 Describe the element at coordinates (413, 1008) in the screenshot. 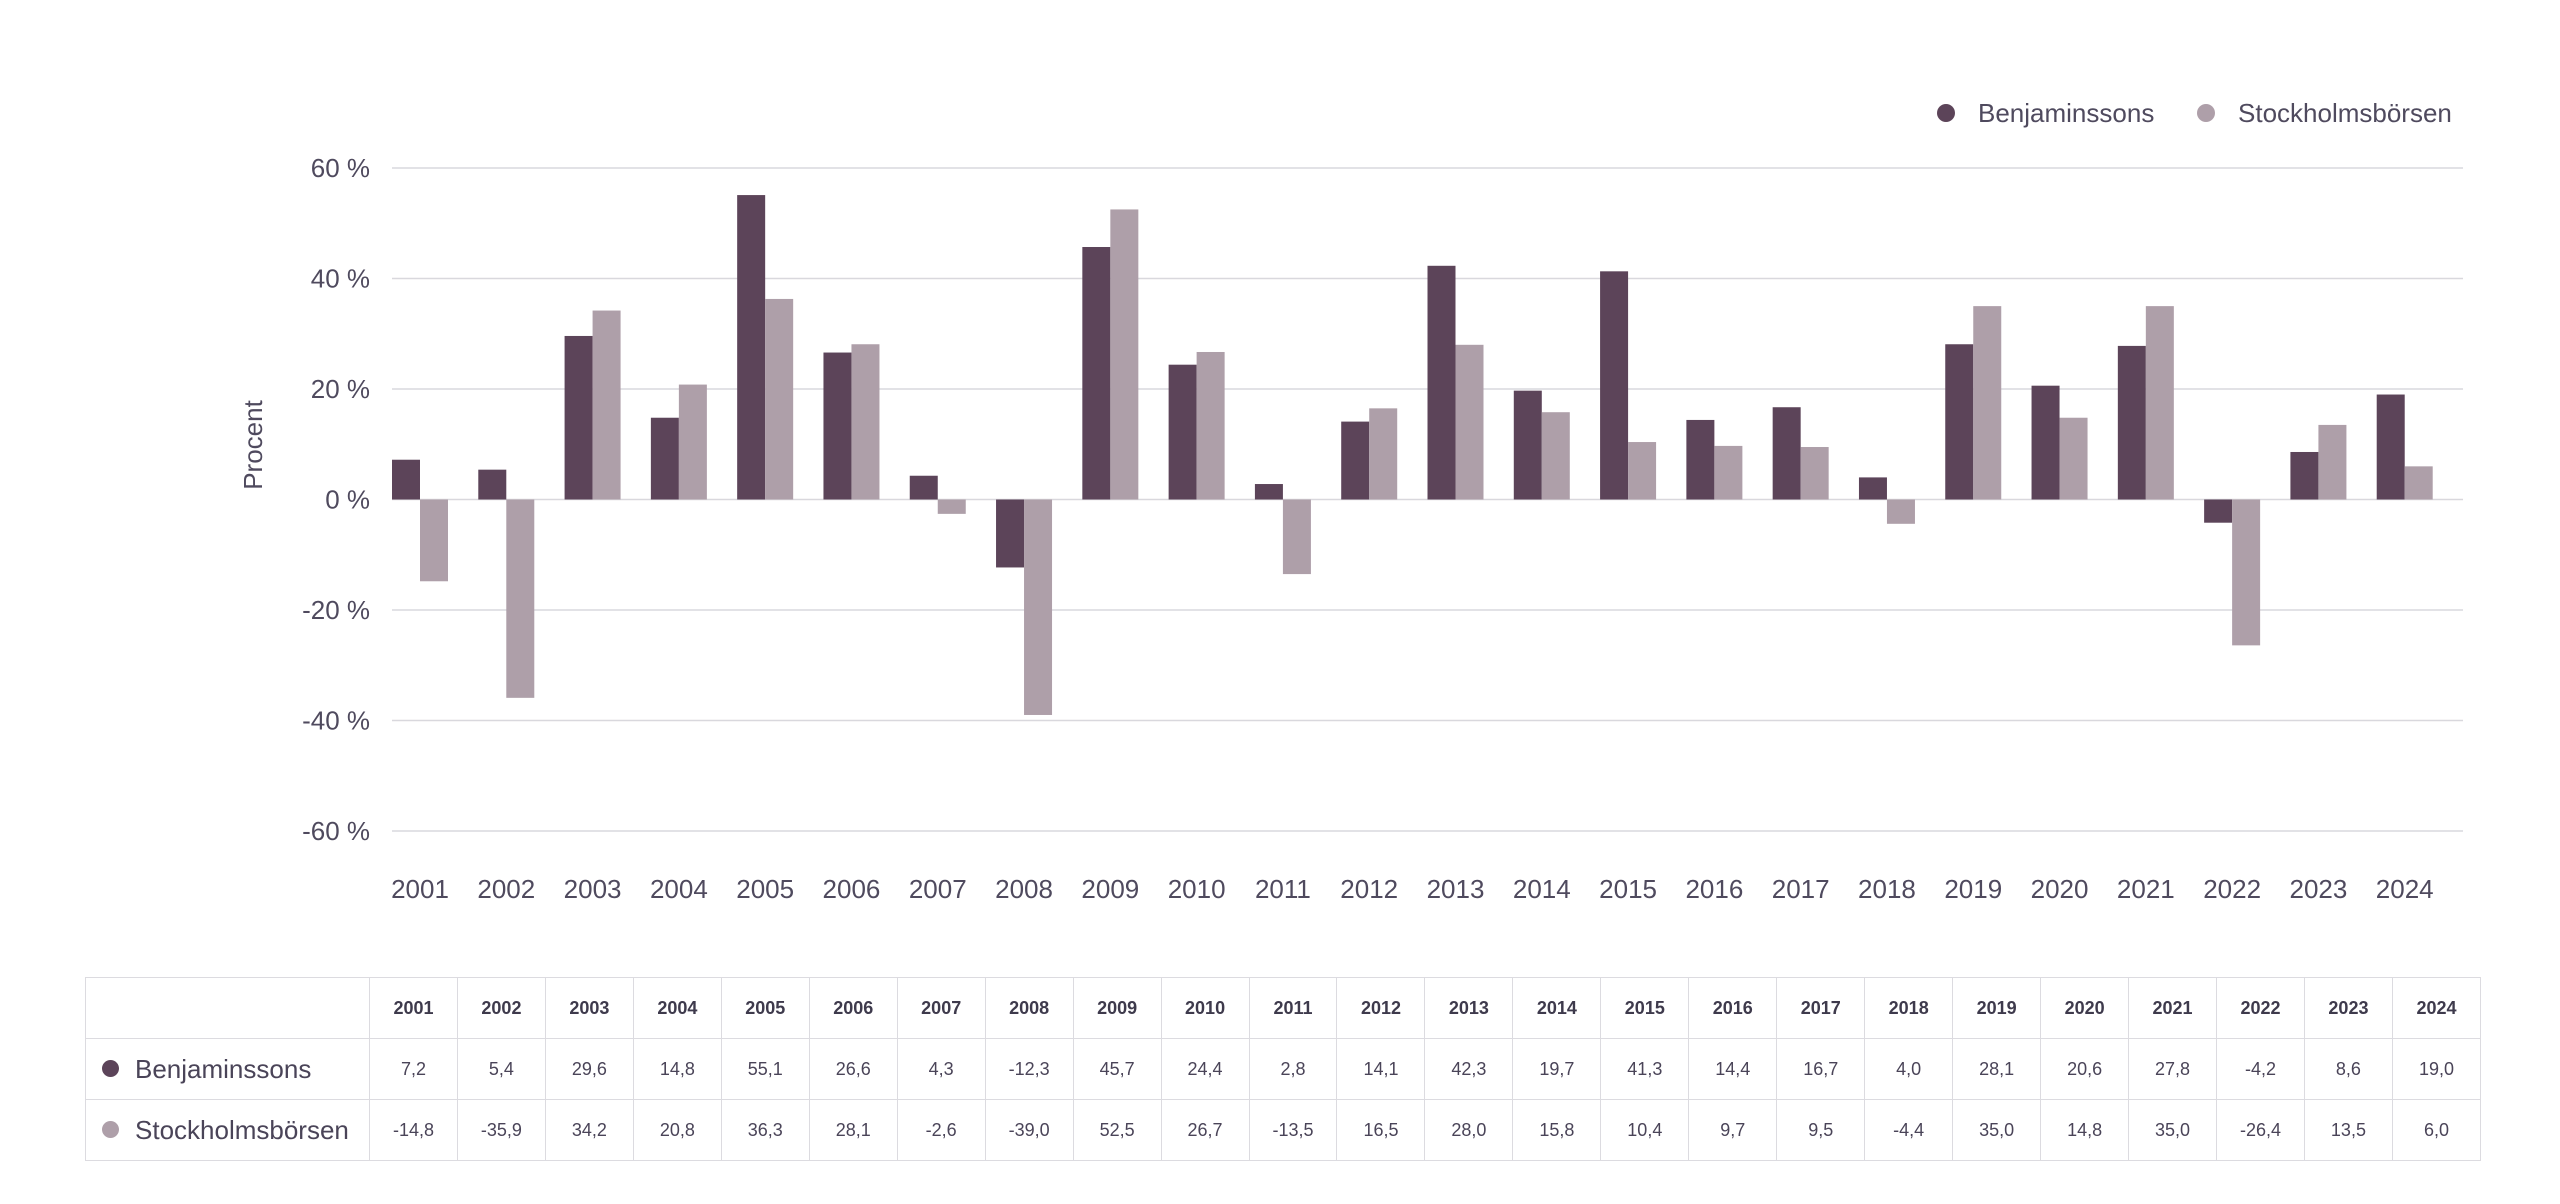

I see `table-header-year: 2001` at that location.